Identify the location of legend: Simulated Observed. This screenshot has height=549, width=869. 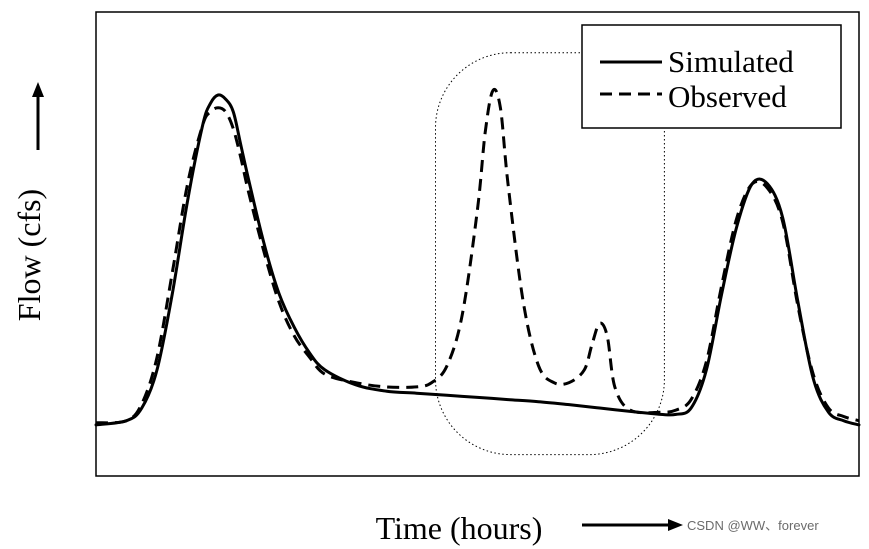
(711, 76).